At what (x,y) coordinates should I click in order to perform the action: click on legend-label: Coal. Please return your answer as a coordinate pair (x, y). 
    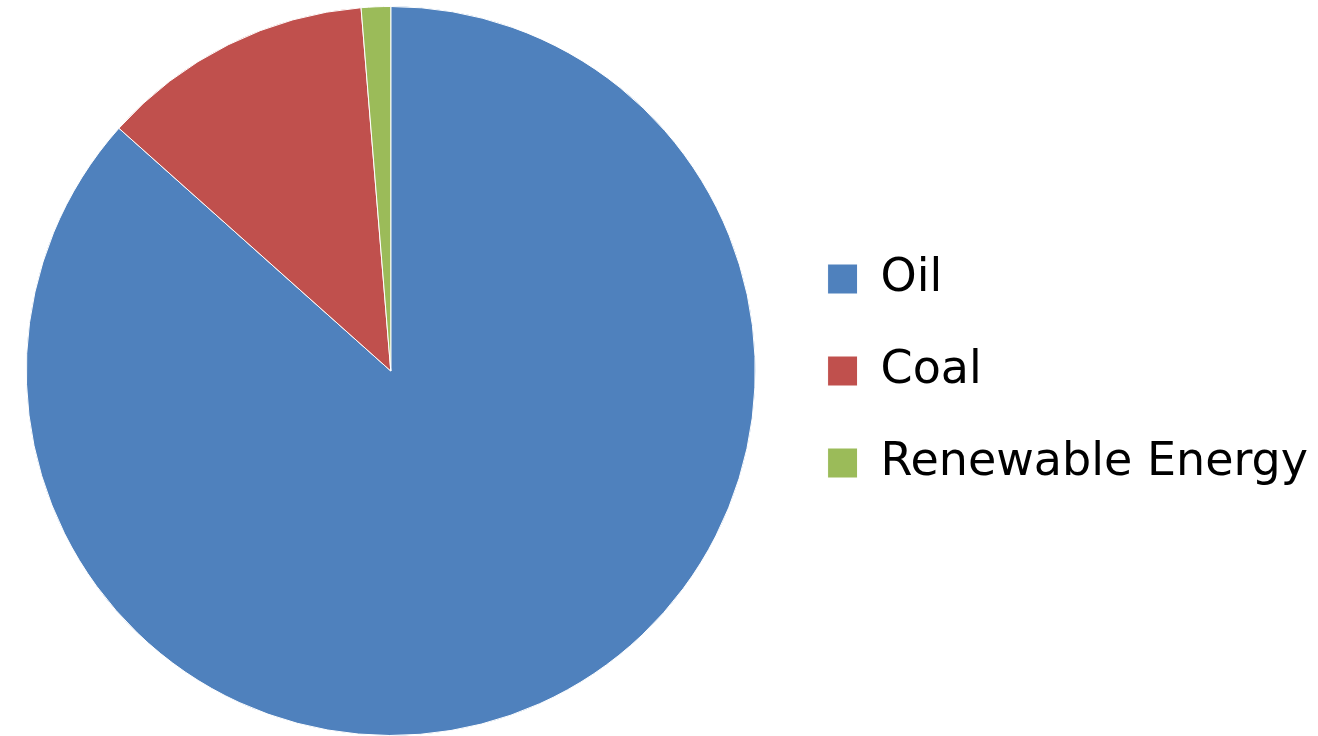
    Looking at the image, I should click on (931, 366).